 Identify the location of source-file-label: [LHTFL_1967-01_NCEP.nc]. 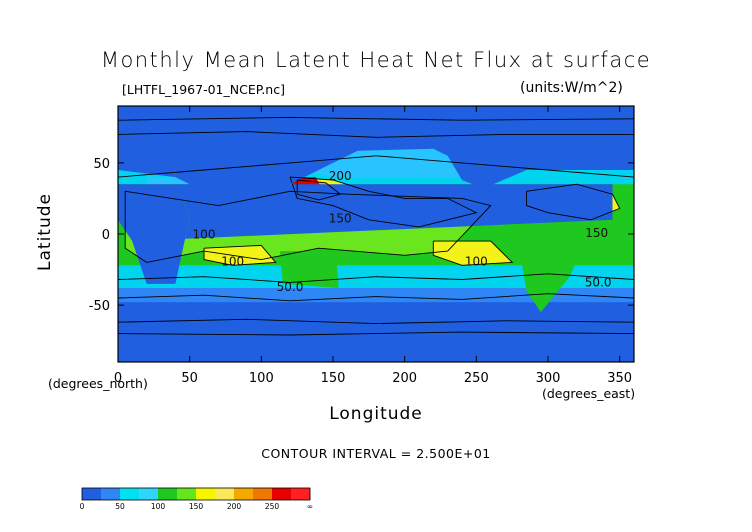
(203, 89).